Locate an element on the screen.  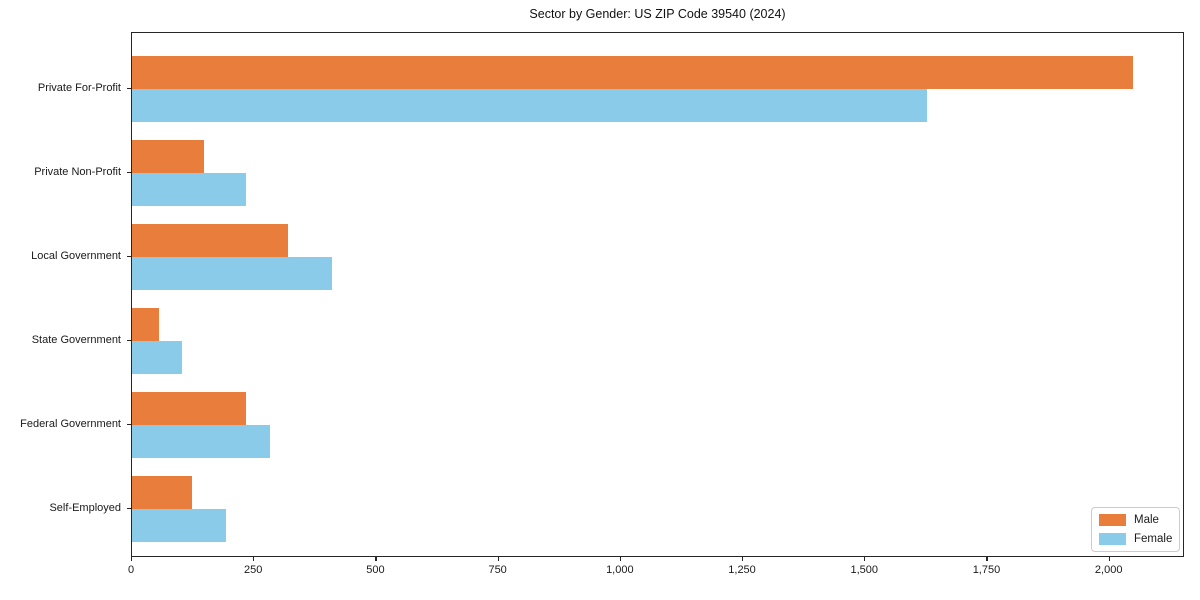
x-tick-label-0: 0 is located at coordinates (131, 570).